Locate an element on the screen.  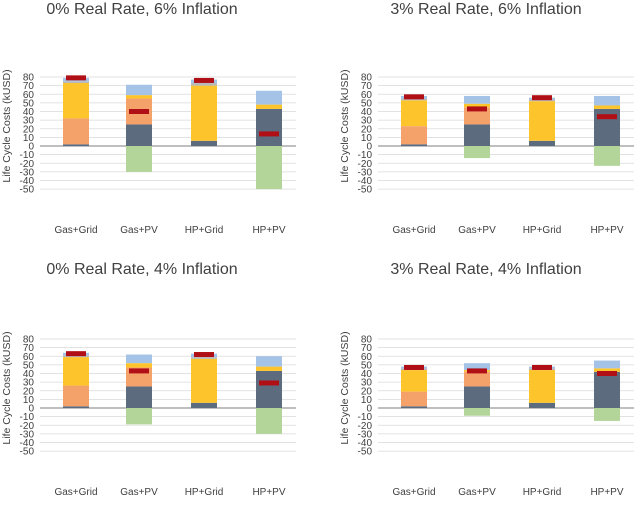
x-category-label: Gas+Grid is located at coordinates (75, 492).